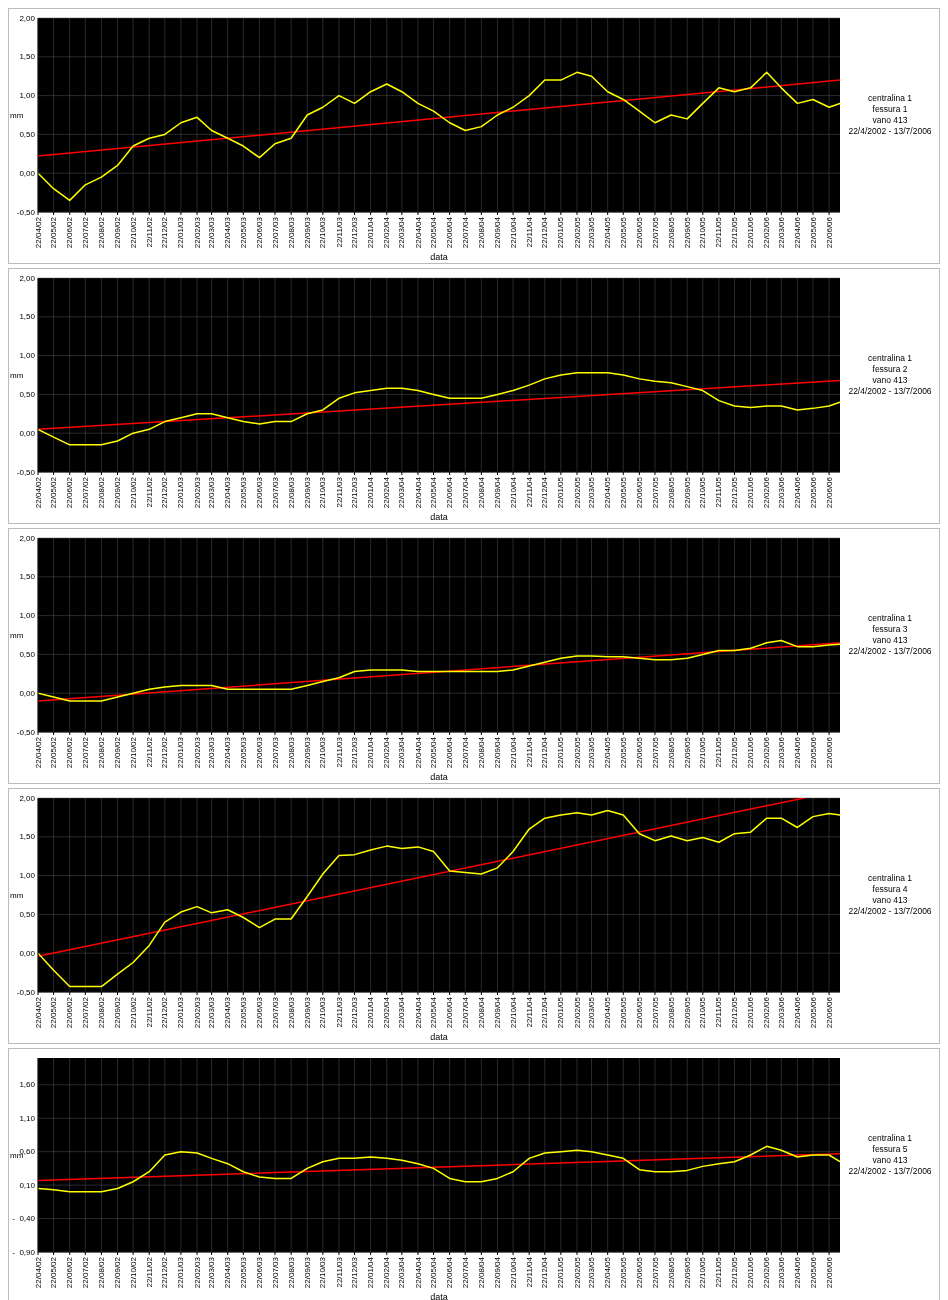  I want to click on text: fessura 3, so click(890, 629).